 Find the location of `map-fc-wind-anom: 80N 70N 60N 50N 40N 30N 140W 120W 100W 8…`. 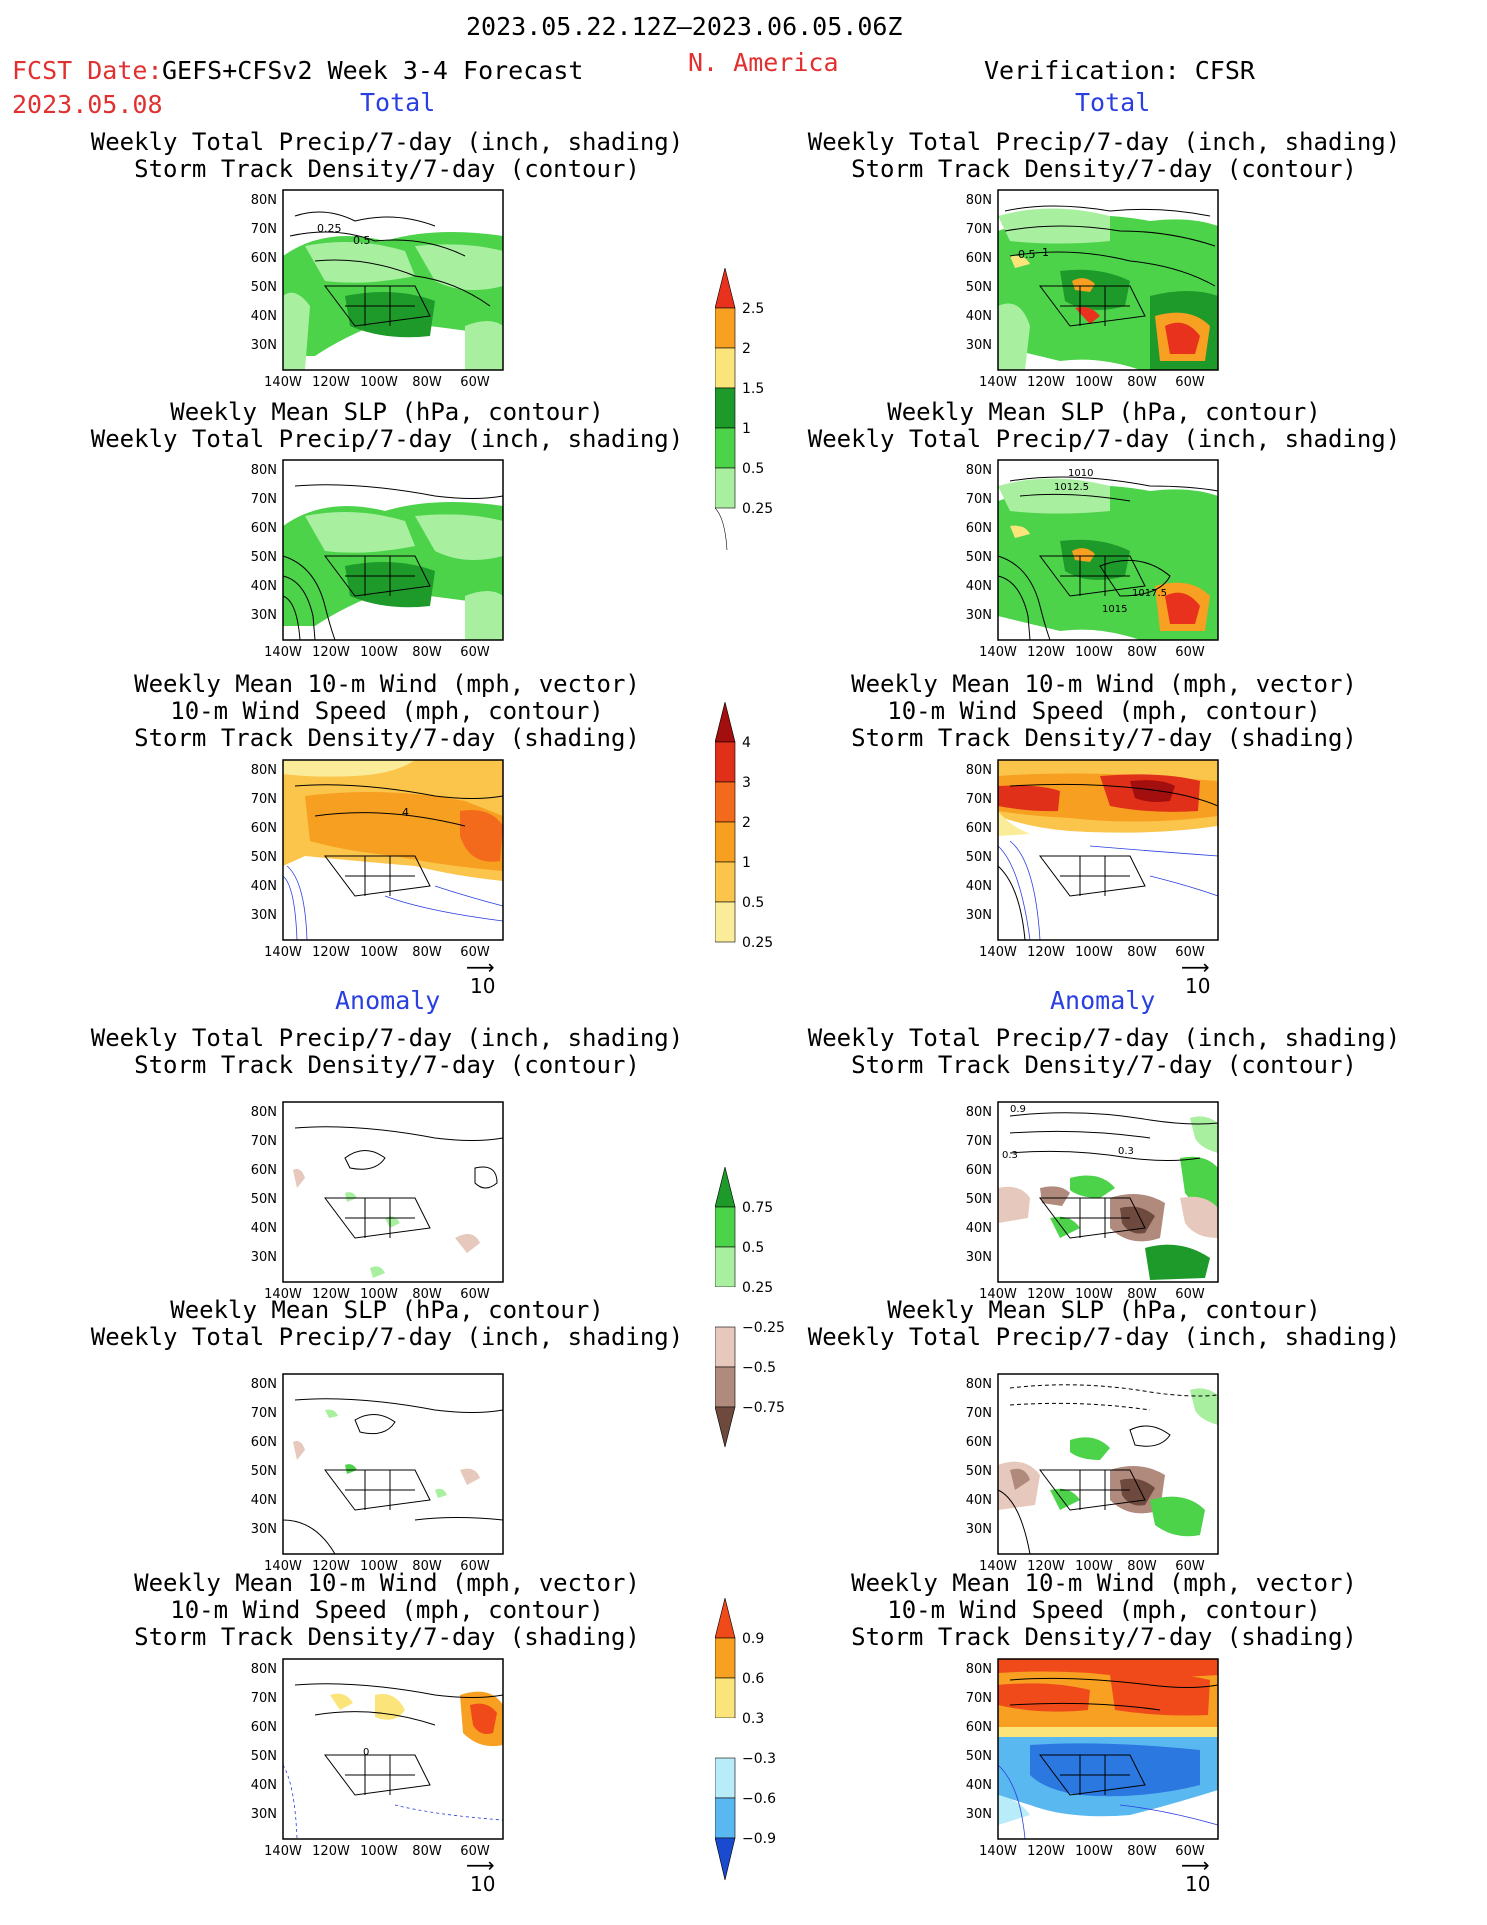

map-fc-wind-anom: 80N 70N 60N 50N 40N 30N 140W 120W 100W 8… is located at coordinates (385, 1760).